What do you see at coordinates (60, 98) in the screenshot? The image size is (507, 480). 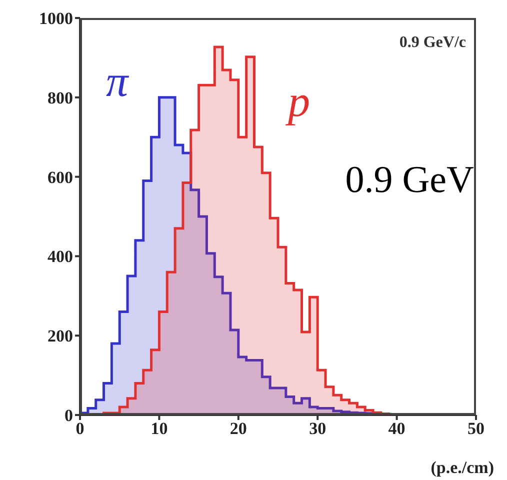 I see `y-tick-label: 800` at bounding box center [60, 98].